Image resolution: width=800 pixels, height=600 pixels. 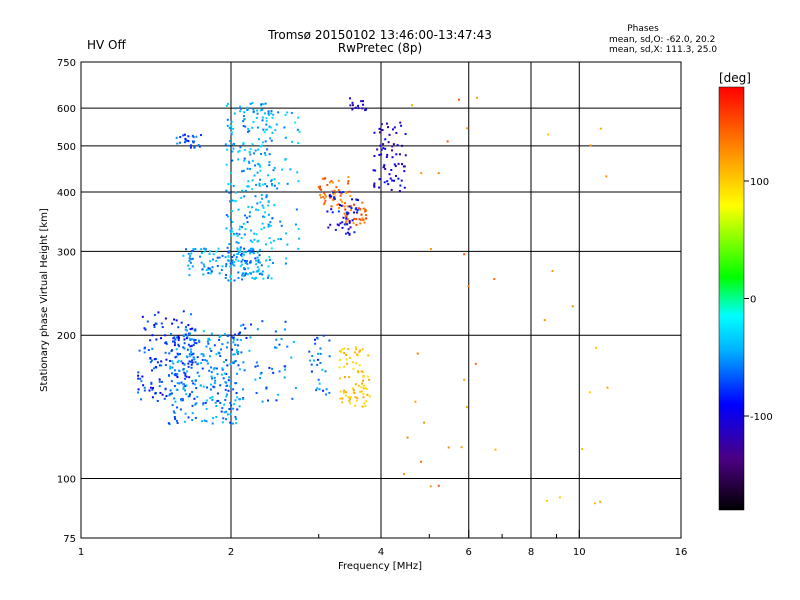 What do you see at coordinates (382, 544) in the screenshot?
I see `x-axis: 1 2 4 6 8 10 16` at bounding box center [382, 544].